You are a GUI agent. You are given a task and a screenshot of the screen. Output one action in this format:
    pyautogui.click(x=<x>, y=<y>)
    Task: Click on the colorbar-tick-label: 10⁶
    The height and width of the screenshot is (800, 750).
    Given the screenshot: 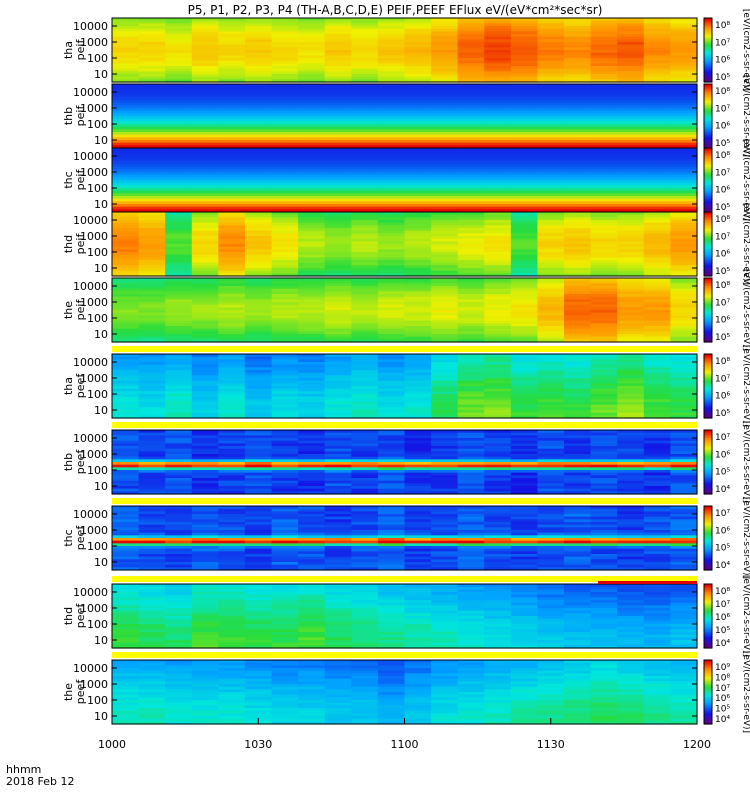 What is the action you would take?
    pyautogui.click(x=722, y=321)
    